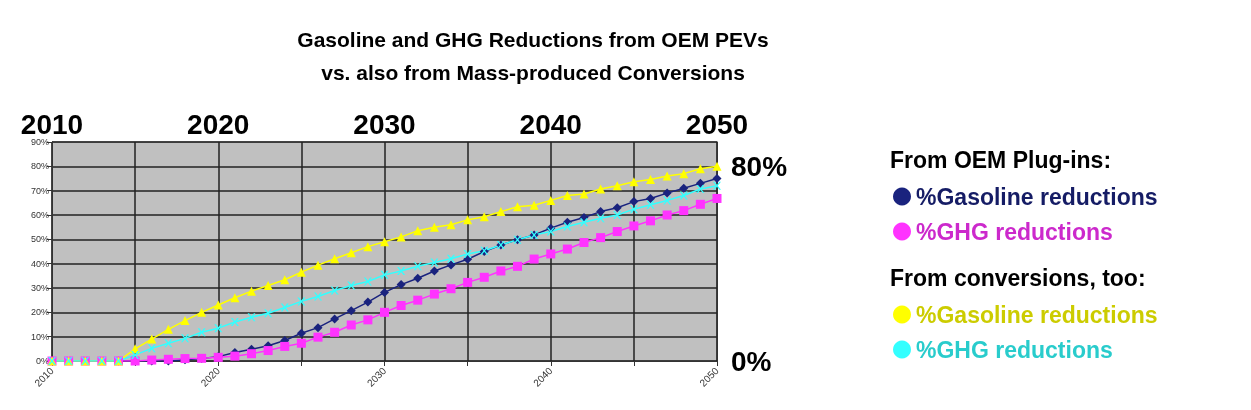  I want to click on y-tick-label: 50%, so click(39, 239).